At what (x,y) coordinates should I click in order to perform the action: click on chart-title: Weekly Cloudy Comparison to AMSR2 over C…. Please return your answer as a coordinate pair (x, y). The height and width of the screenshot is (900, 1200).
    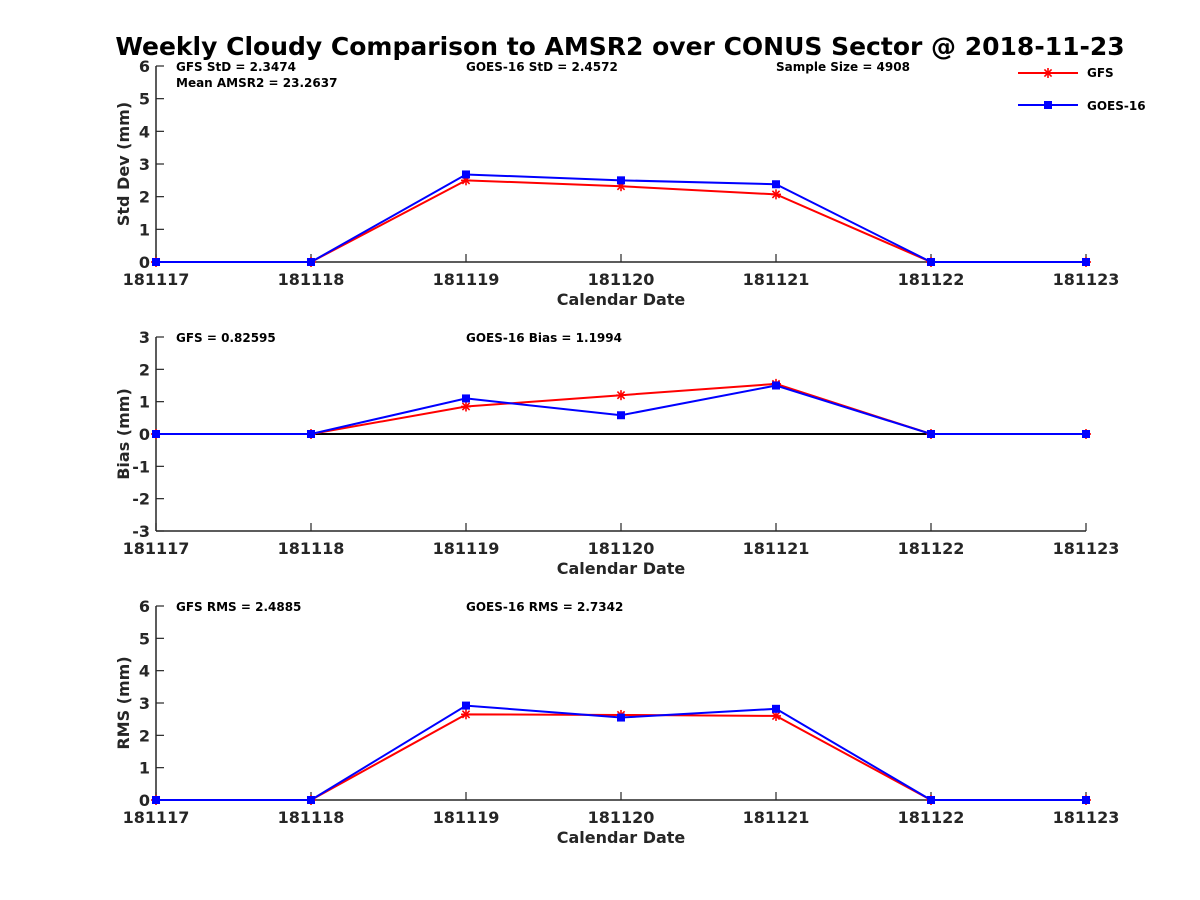
    Looking at the image, I should click on (619, 46).